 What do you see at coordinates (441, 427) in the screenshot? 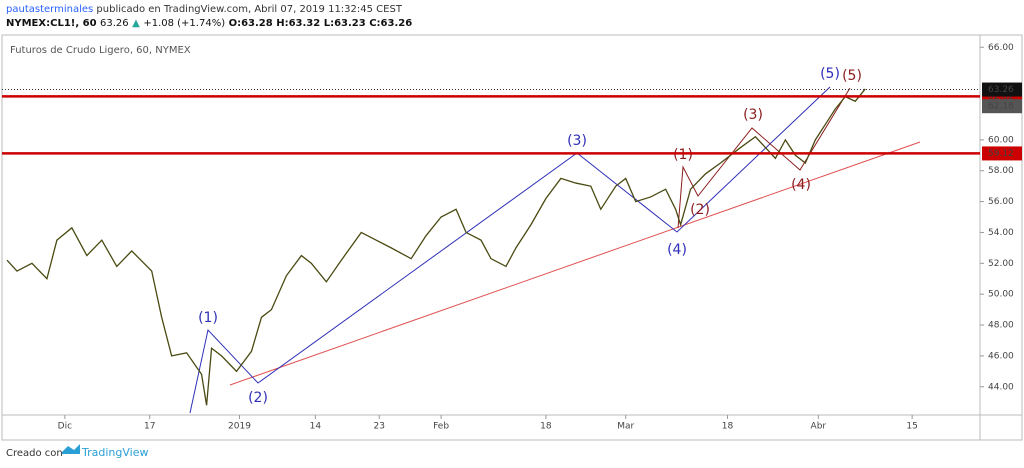
I see `x-tick-label: Feb` at bounding box center [441, 427].